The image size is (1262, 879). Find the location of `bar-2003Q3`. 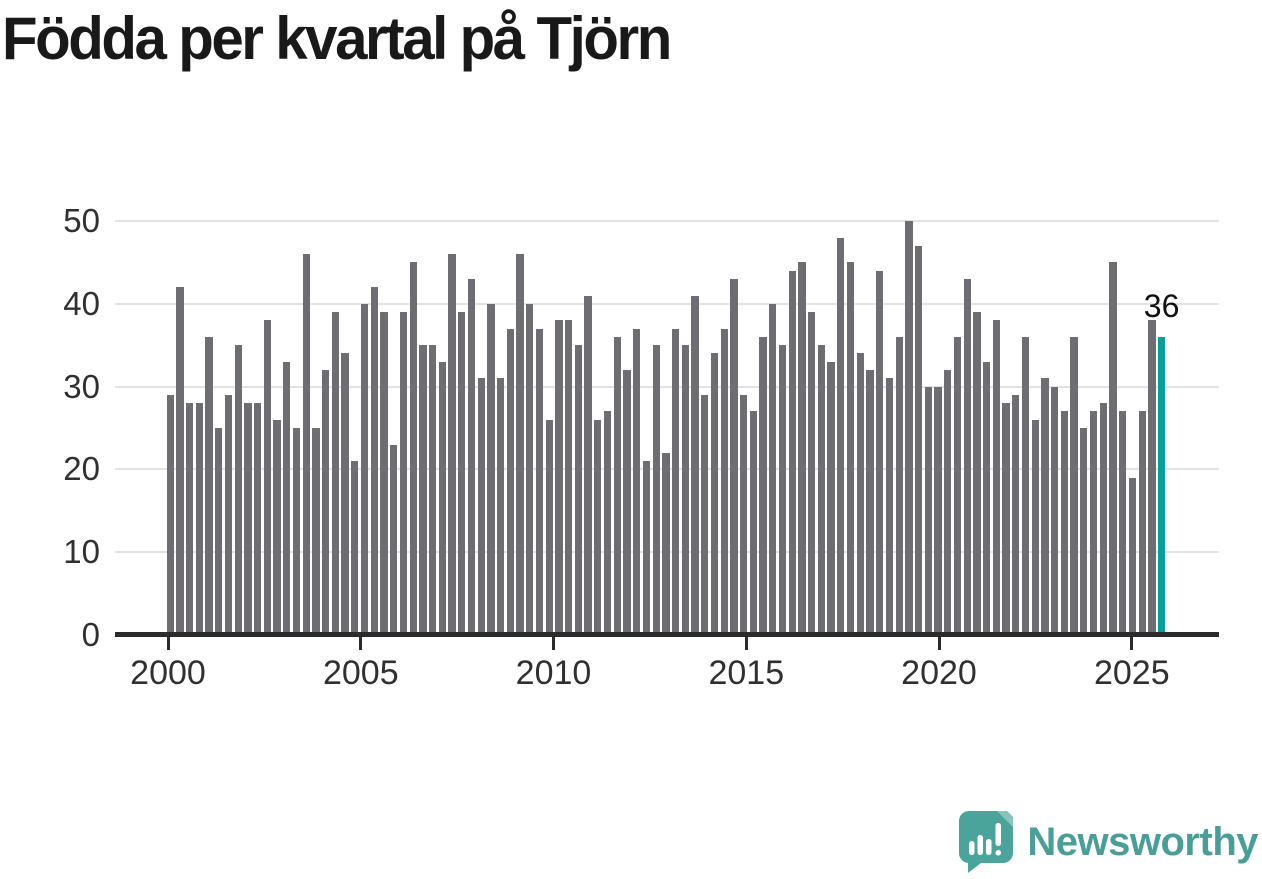

bar-2003Q3 is located at coordinates (306, 444).